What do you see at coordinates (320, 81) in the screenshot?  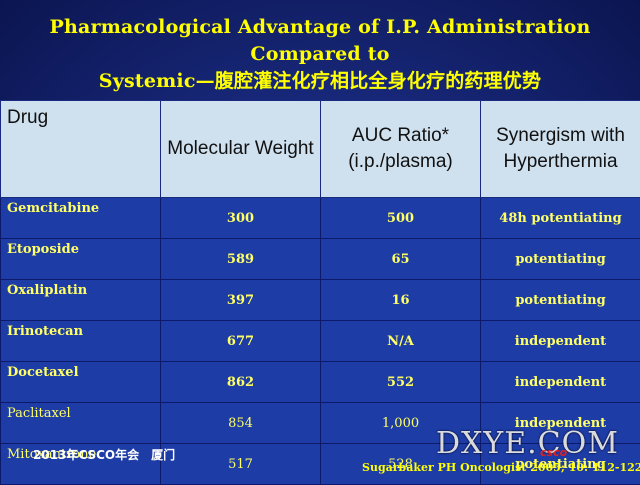 I see `title-line-2: Systemic—腹腔灌注化疗相比全身化疗的药理优势` at bounding box center [320, 81].